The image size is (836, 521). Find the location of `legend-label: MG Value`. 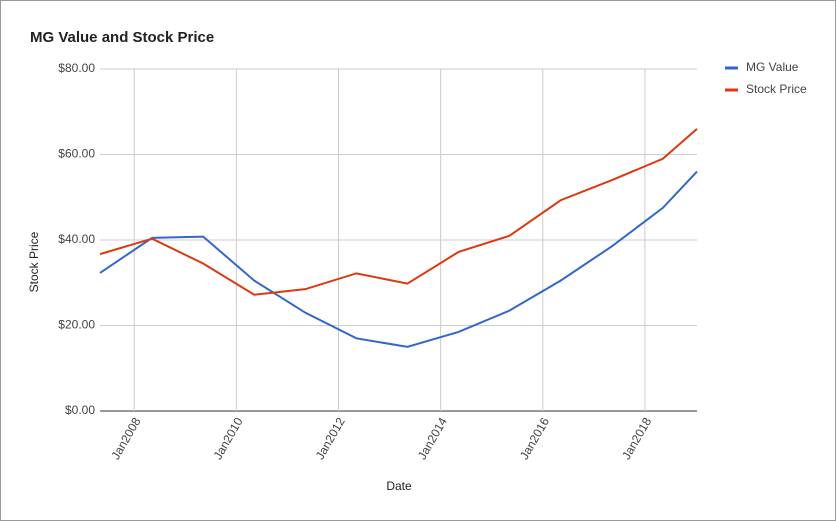

legend-label: MG Value is located at coordinates (772, 67).